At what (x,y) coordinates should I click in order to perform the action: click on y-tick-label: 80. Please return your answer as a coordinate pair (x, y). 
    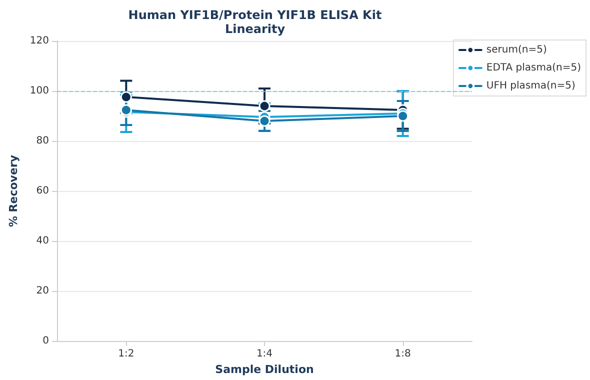
    Looking at the image, I should click on (42, 141).